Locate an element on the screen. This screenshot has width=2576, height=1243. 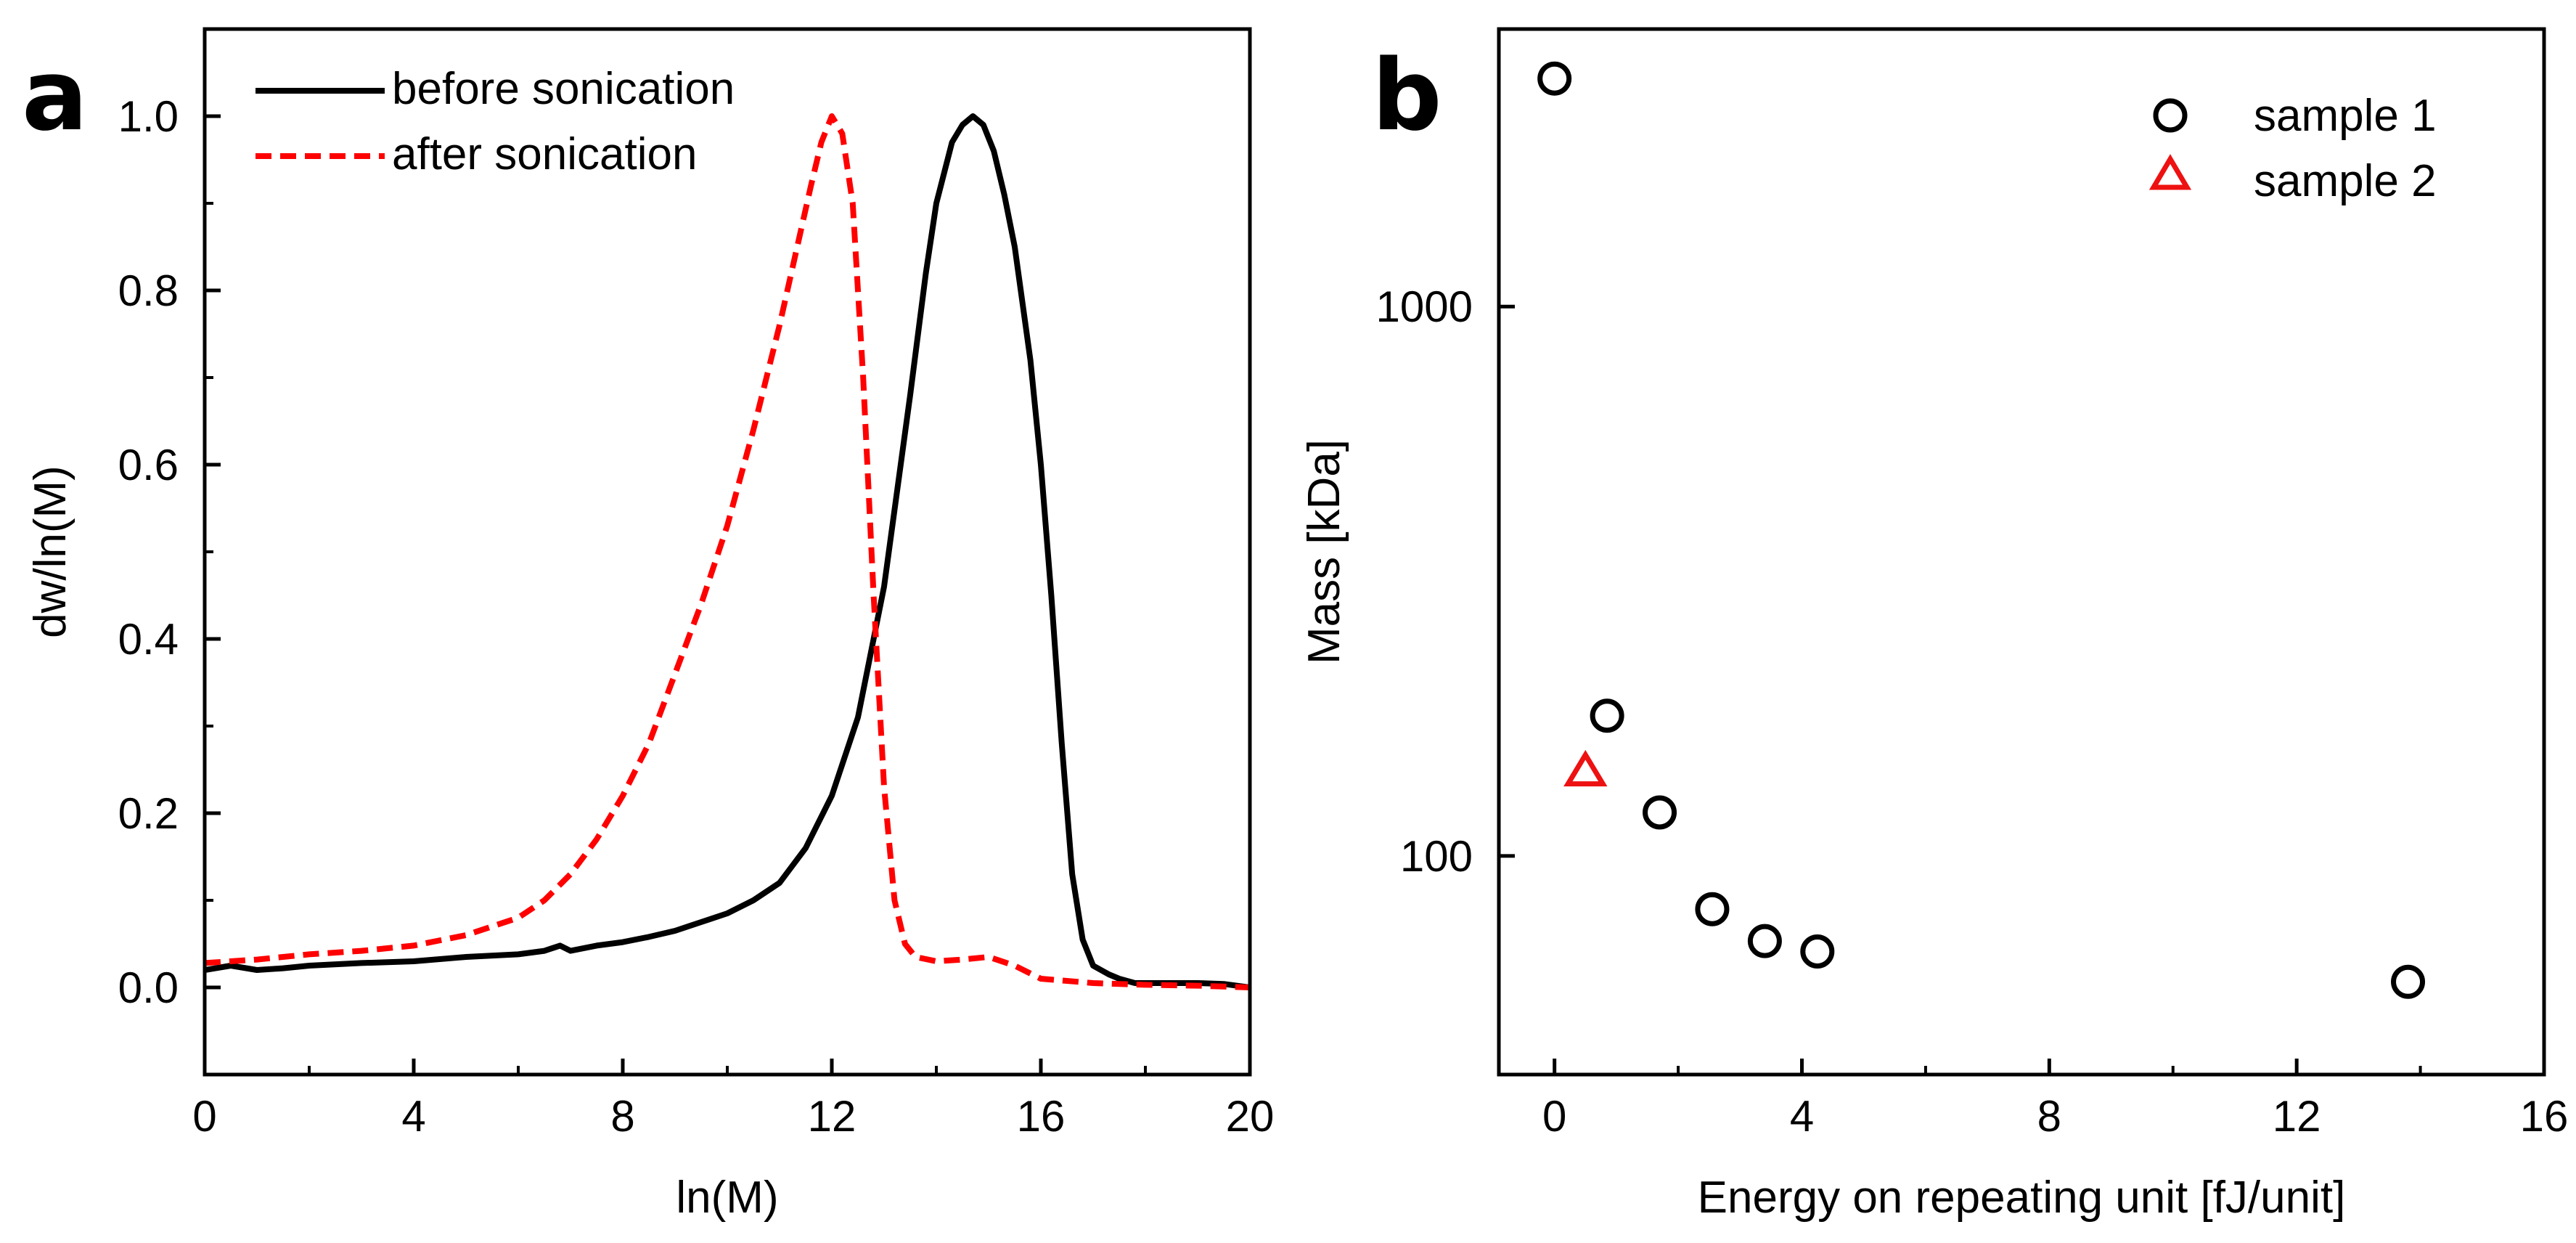
panel-a-y-tick-label: 0.4 is located at coordinates (148, 639).